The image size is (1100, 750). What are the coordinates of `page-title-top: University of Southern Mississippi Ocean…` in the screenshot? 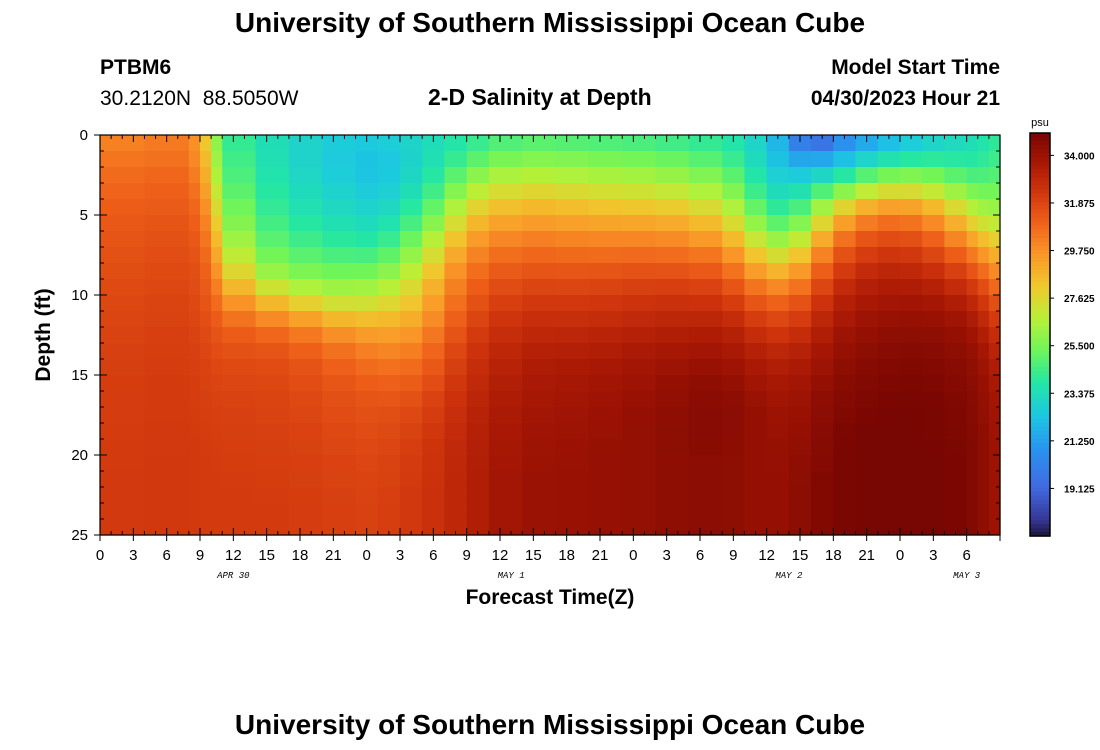 It's located at (550, 22).